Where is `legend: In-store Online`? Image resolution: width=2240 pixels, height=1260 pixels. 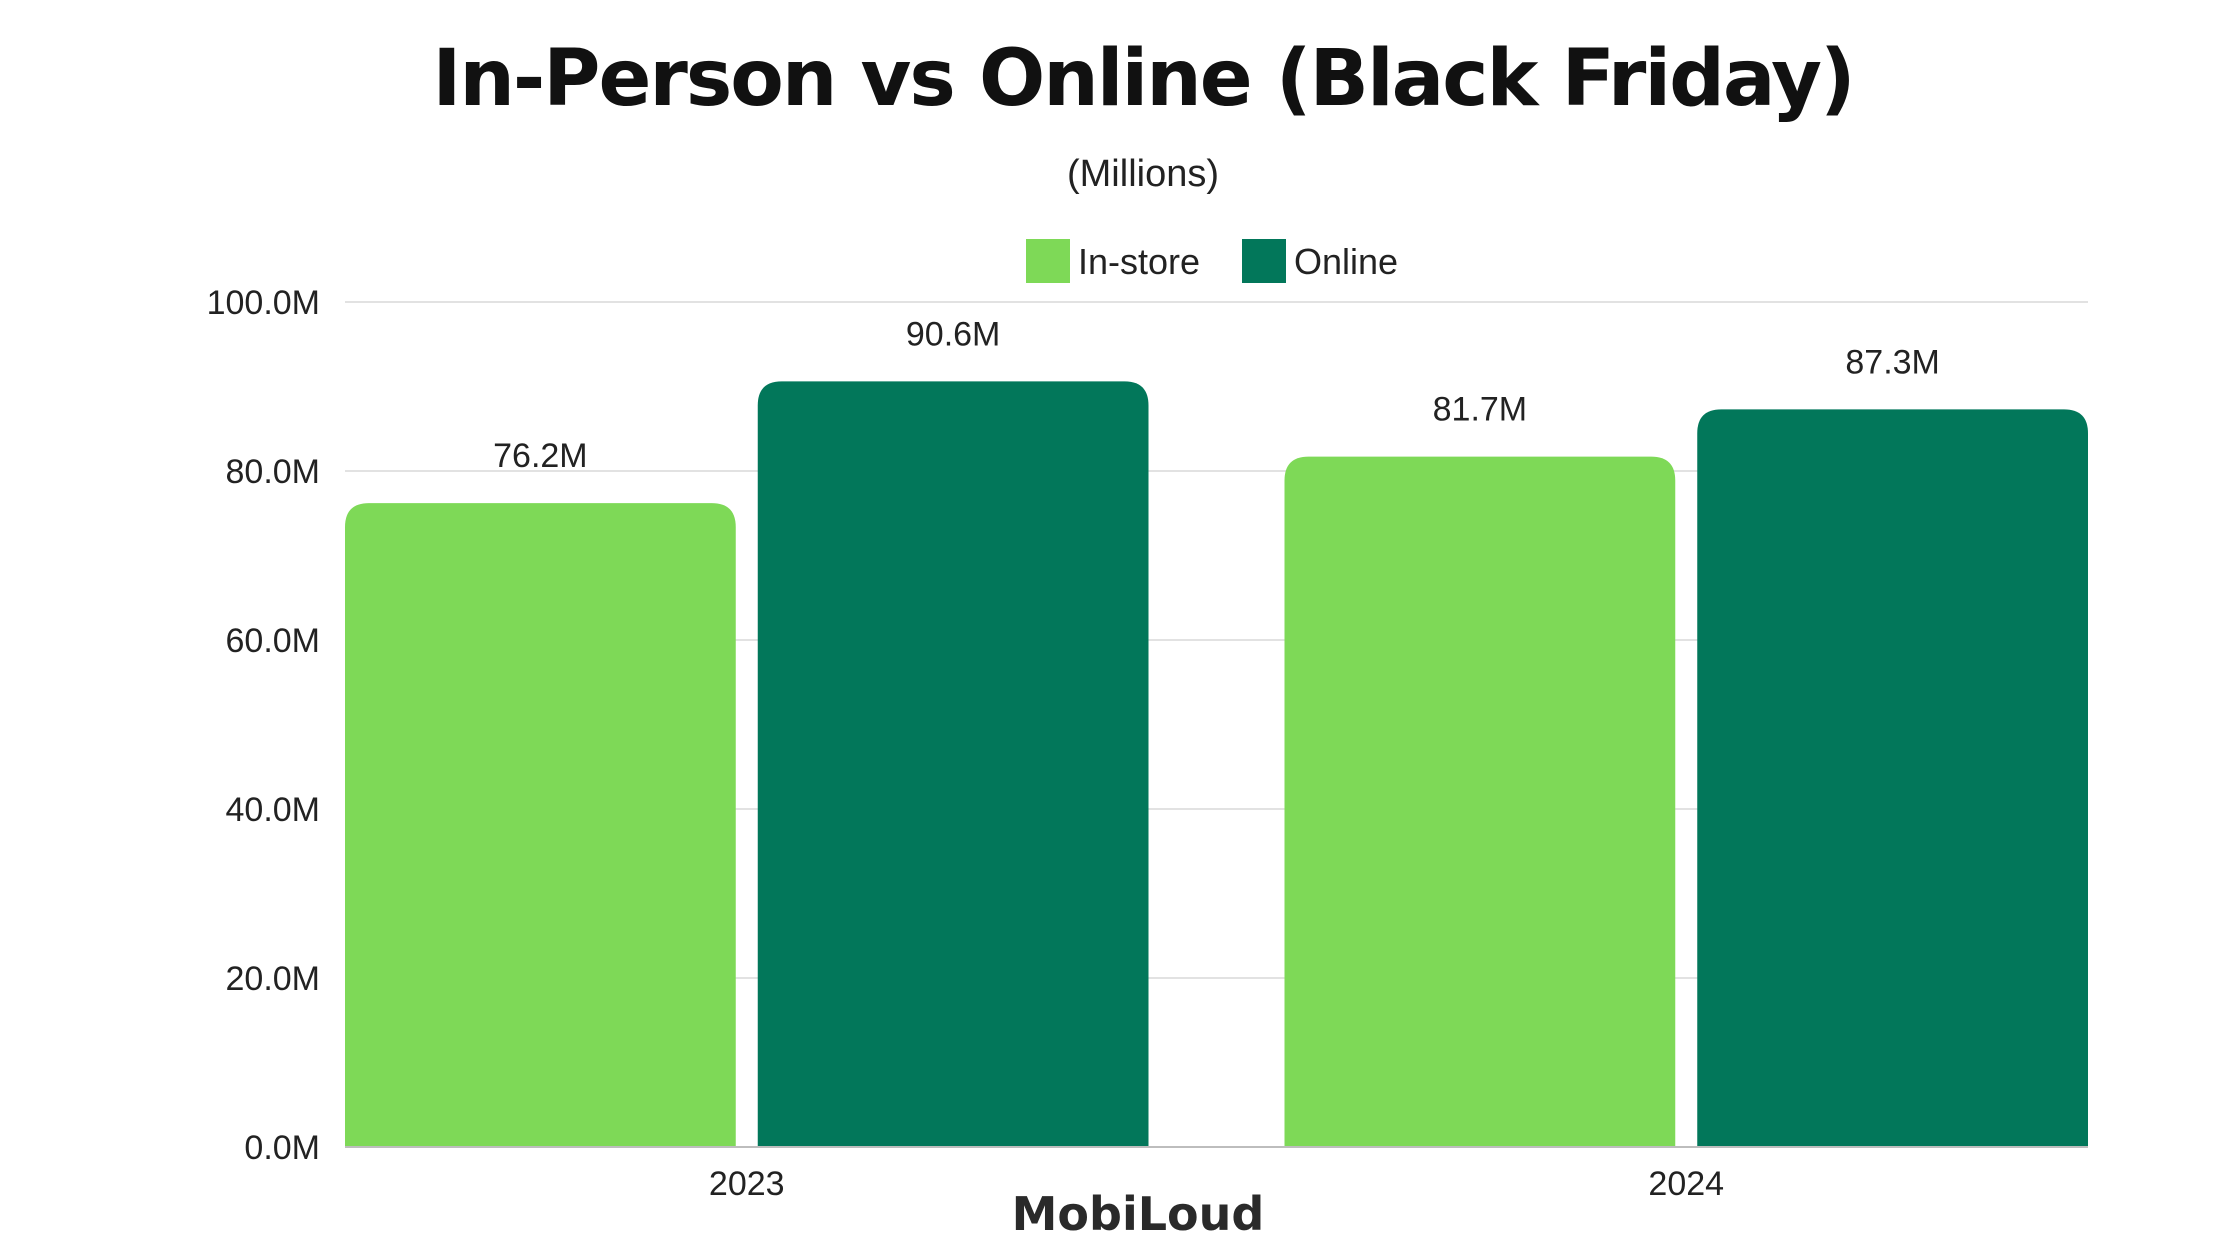
legend: In-store Online is located at coordinates (1212, 261).